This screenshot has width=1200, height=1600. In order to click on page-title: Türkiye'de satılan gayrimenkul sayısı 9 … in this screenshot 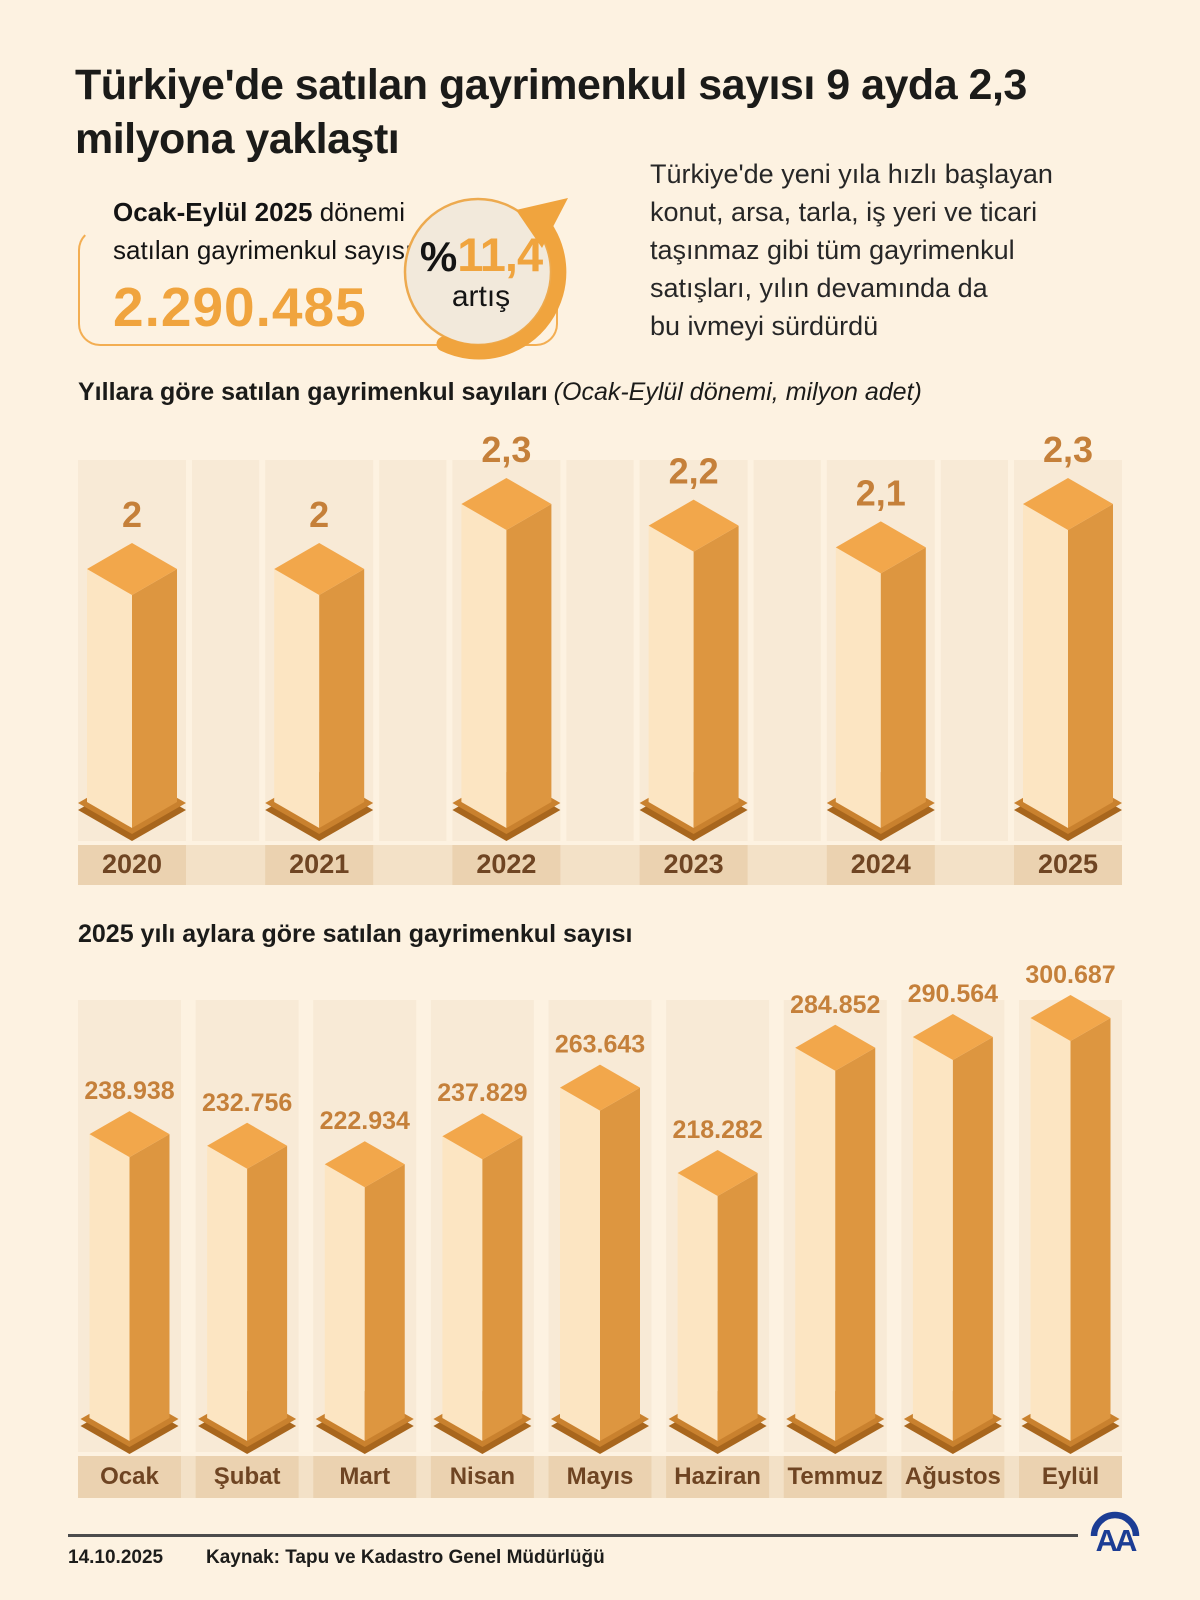, I will do `click(551, 112)`.